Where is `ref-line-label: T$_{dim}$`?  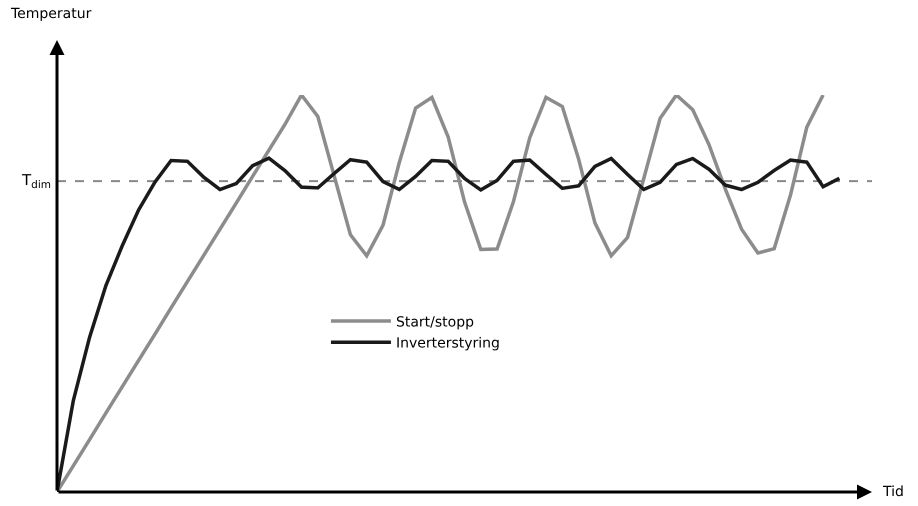
ref-line-label: T$_{dim}$ is located at coordinates (36, 181).